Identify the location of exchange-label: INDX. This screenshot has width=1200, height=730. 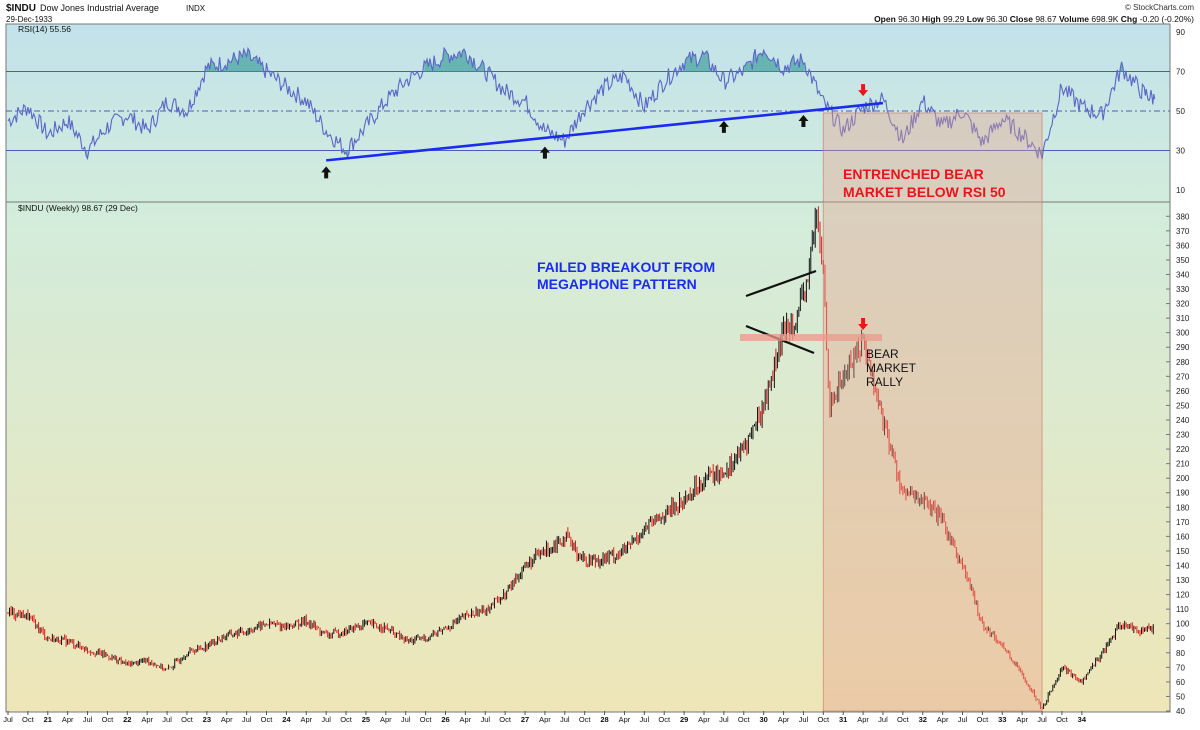
(196, 8).